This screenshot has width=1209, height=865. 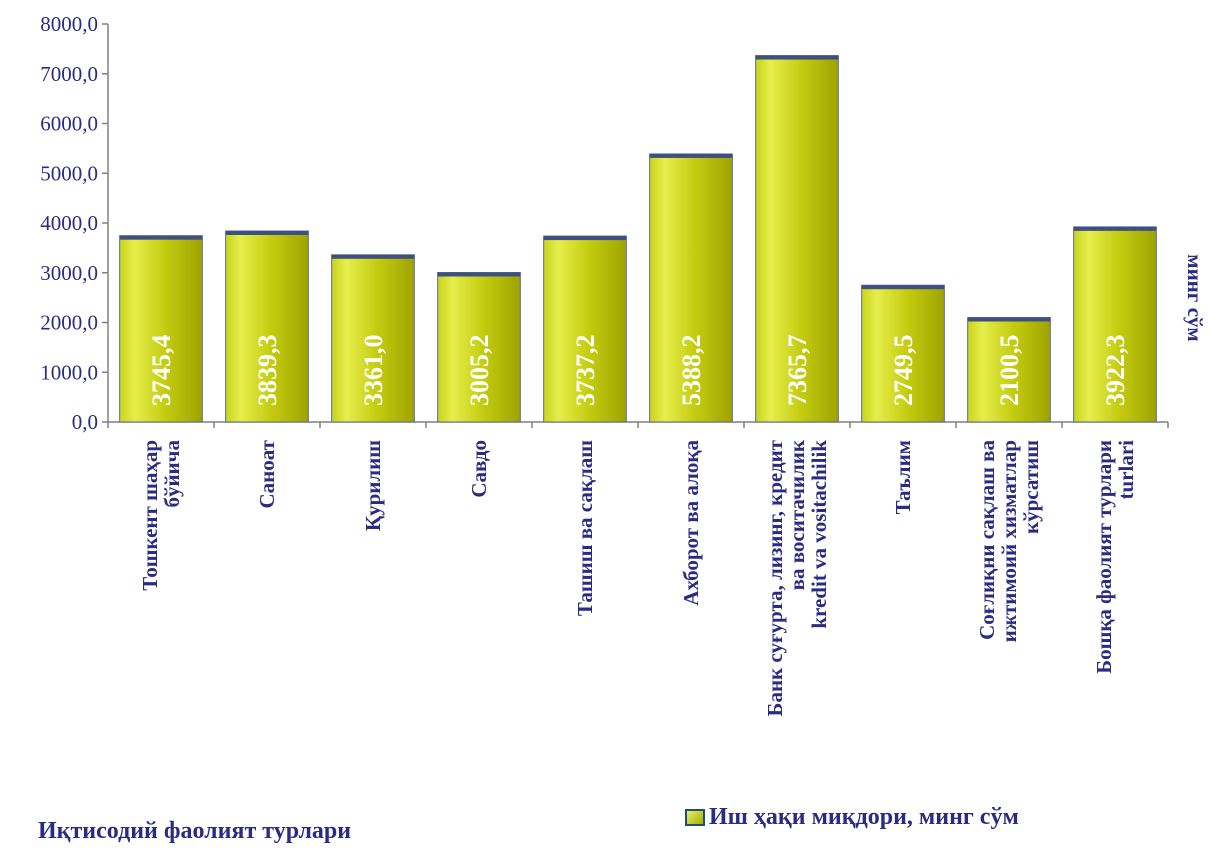 I want to click on y-tick-label: 3000,0, so click(x=69, y=273).